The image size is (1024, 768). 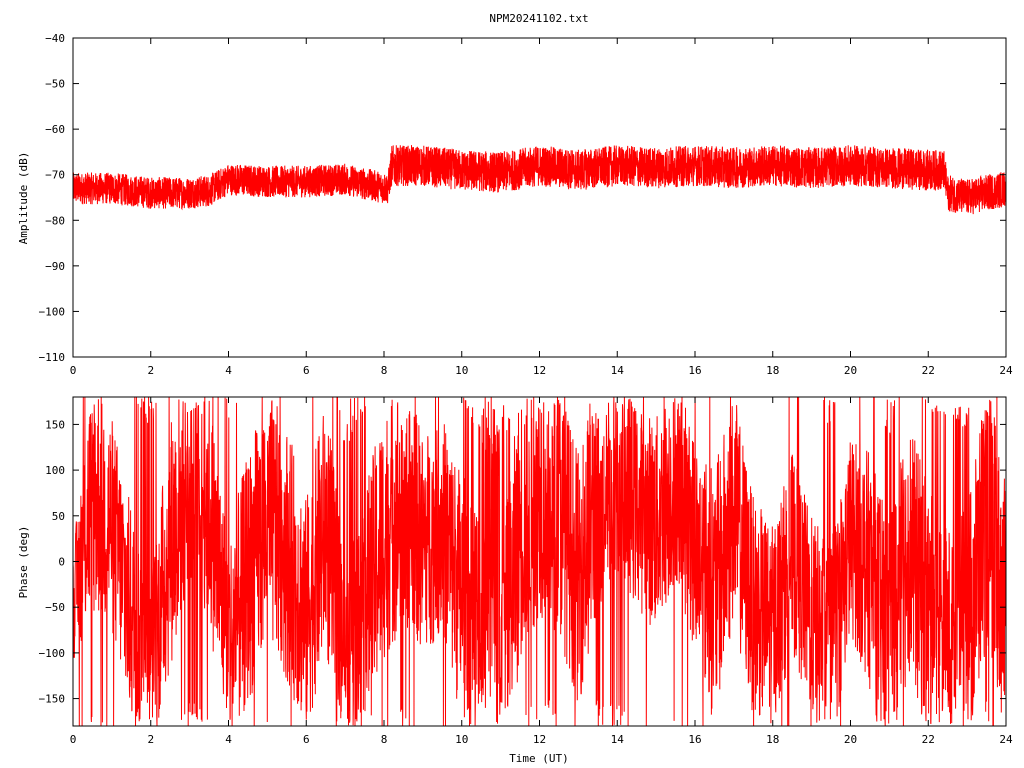 I want to click on amplitude-trace, so click(x=539, y=180).